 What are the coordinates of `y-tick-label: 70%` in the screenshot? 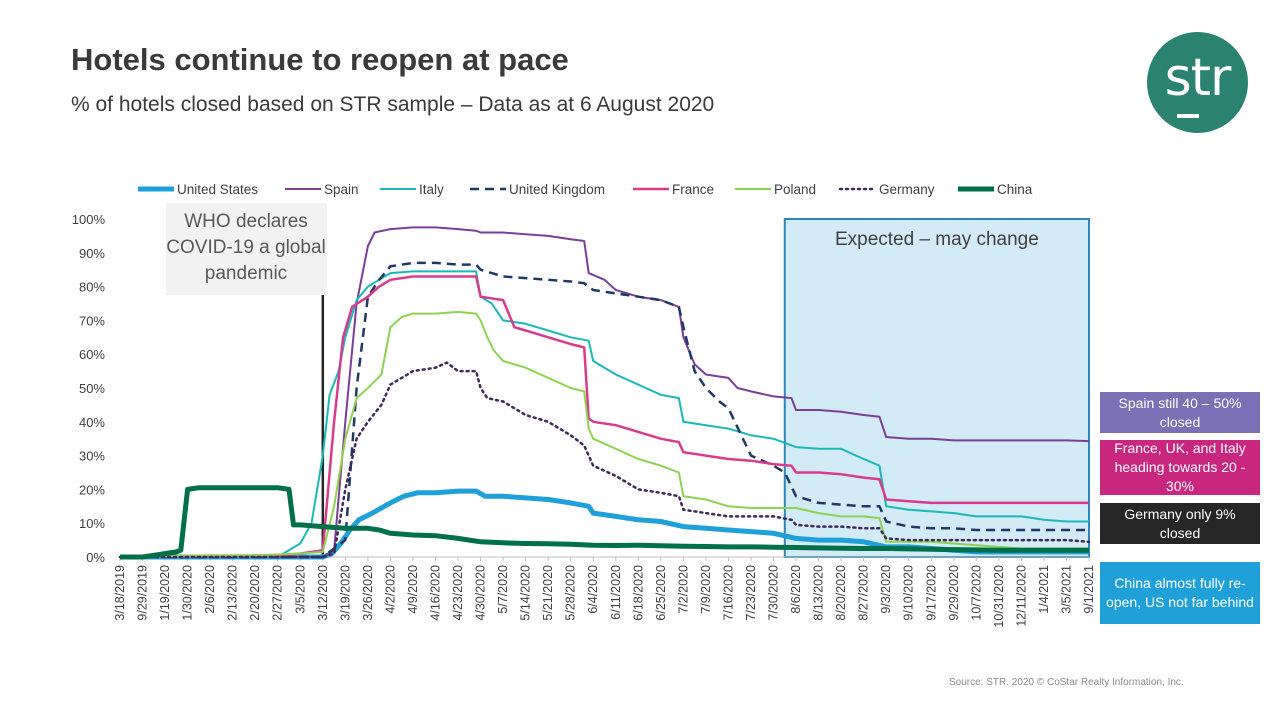 It's located at (92, 320).